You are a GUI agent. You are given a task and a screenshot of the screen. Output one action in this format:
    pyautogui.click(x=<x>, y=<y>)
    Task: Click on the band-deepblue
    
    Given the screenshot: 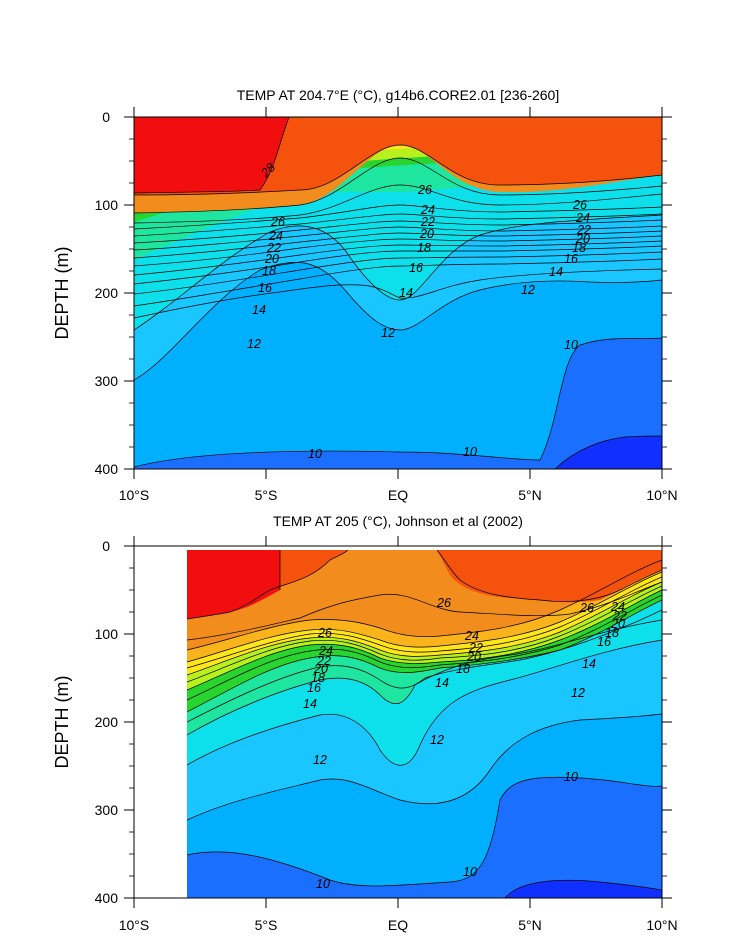 What is the action you would take?
    pyautogui.click(x=608, y=452)
    